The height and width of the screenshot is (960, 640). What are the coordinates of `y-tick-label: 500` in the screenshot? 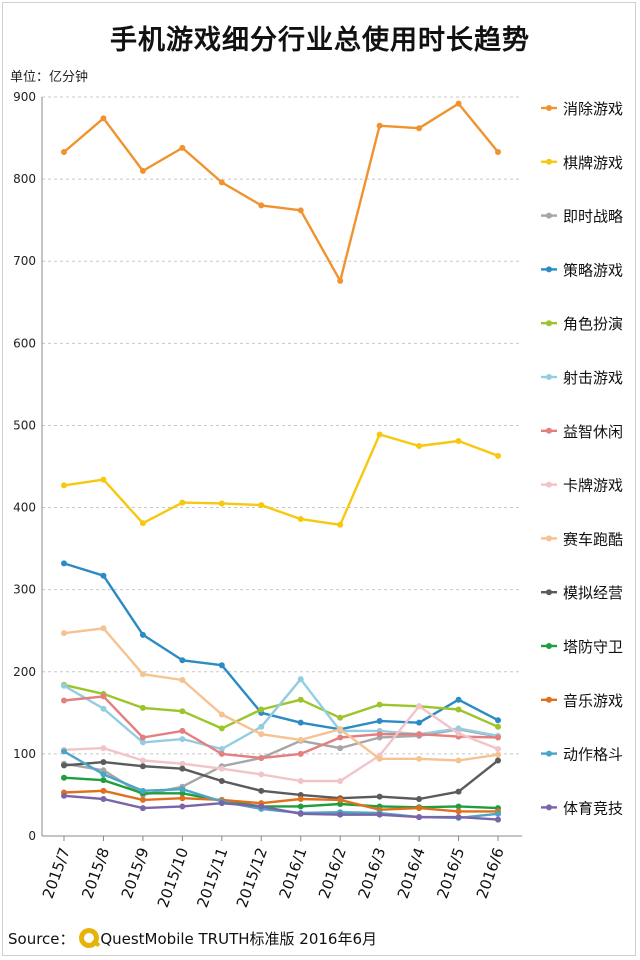 It's located at (24, 425).